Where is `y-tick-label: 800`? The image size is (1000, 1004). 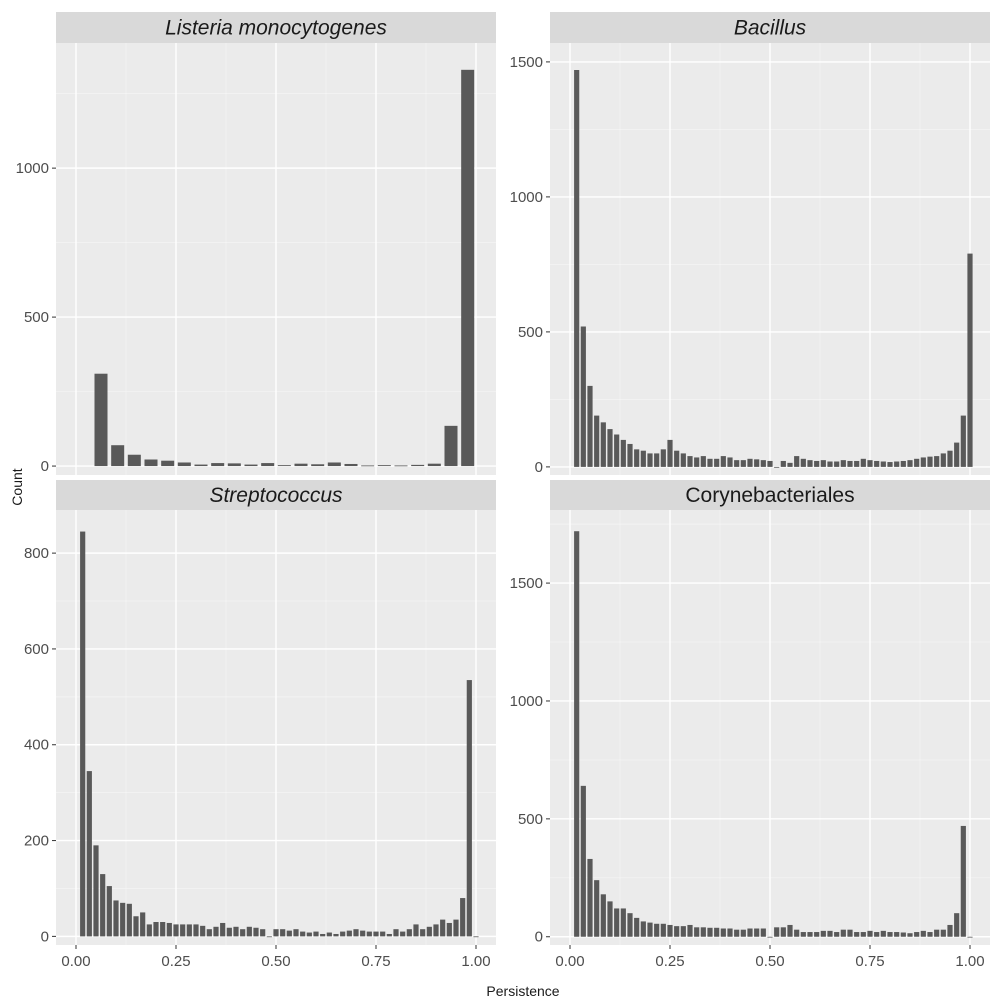 y-tick-label: 800 is located at coordinates (36, 553).